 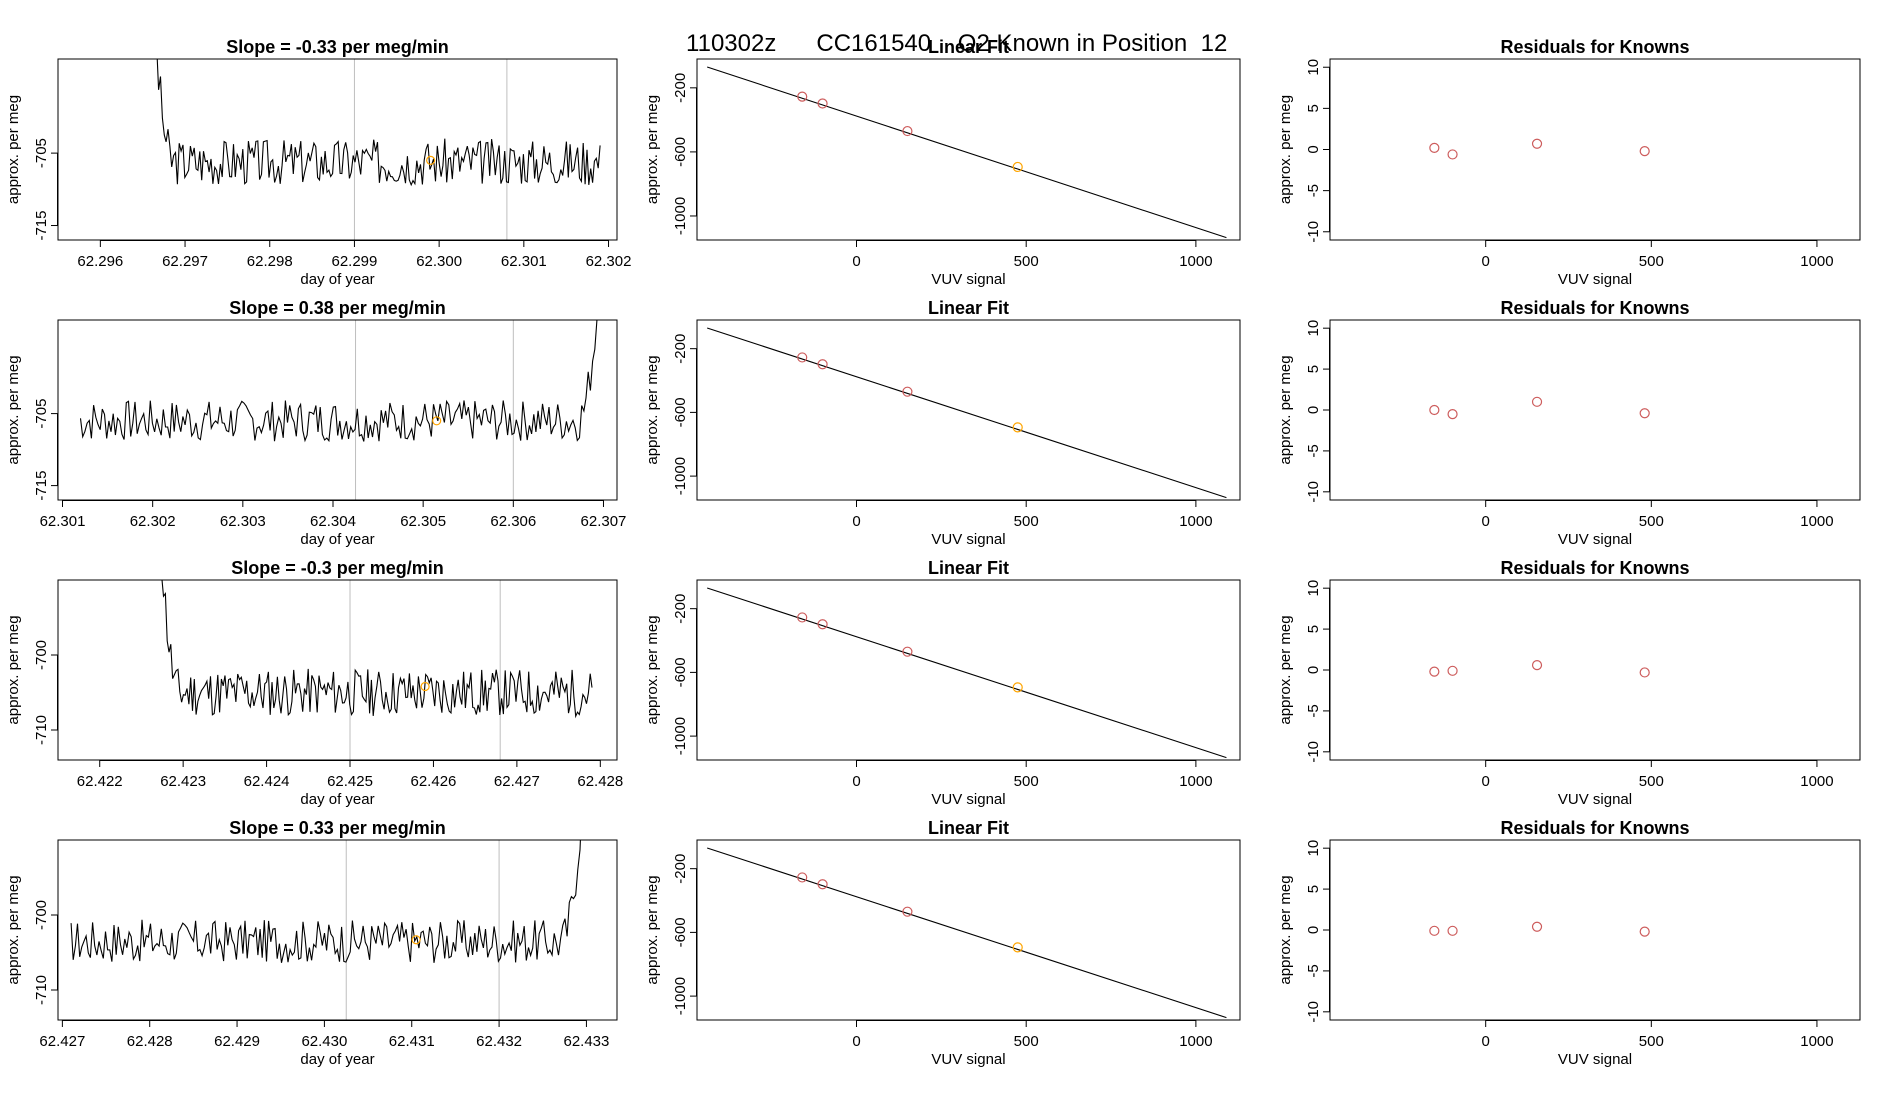 I want to click on row2-col2-x-tick-label-3: 1000, so click(x=1195, y=521).